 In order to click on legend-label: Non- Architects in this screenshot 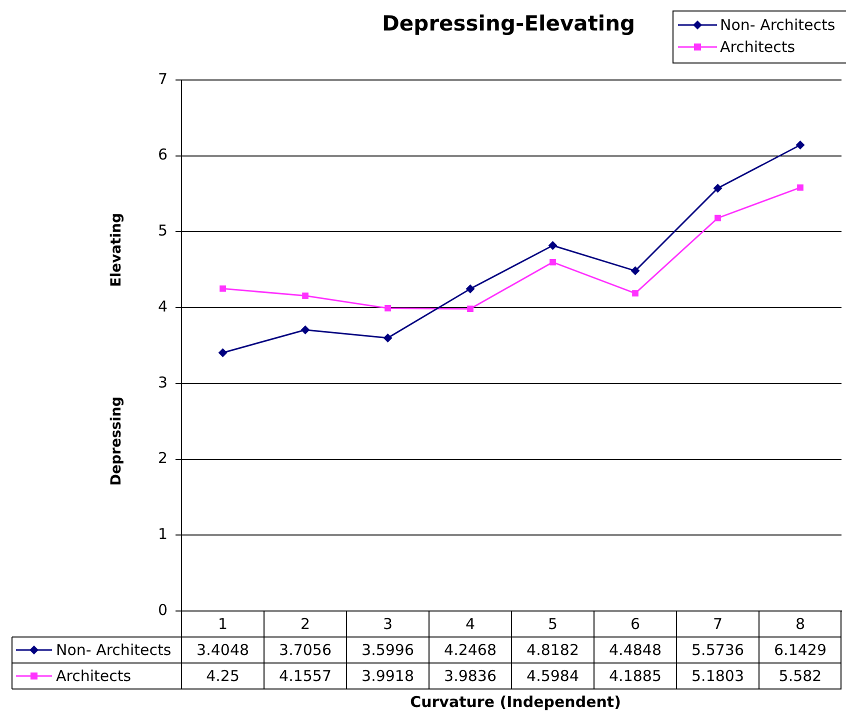, I will do `click(778, 25)`.